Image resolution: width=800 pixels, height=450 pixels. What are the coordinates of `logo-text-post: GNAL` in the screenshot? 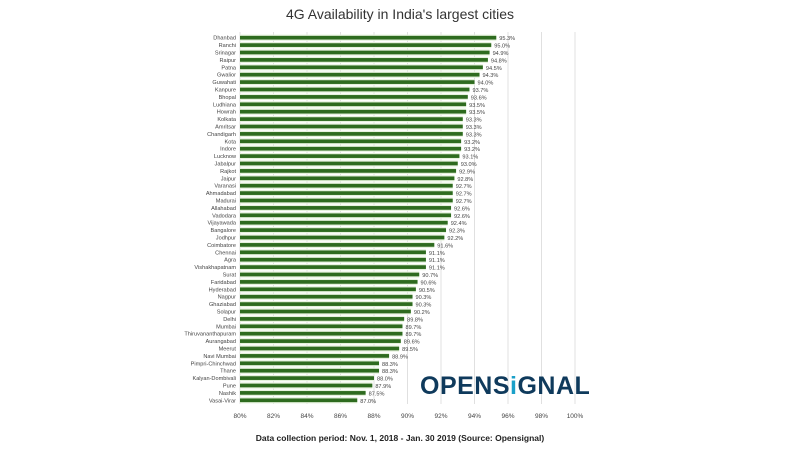 It's located at (554, 386).